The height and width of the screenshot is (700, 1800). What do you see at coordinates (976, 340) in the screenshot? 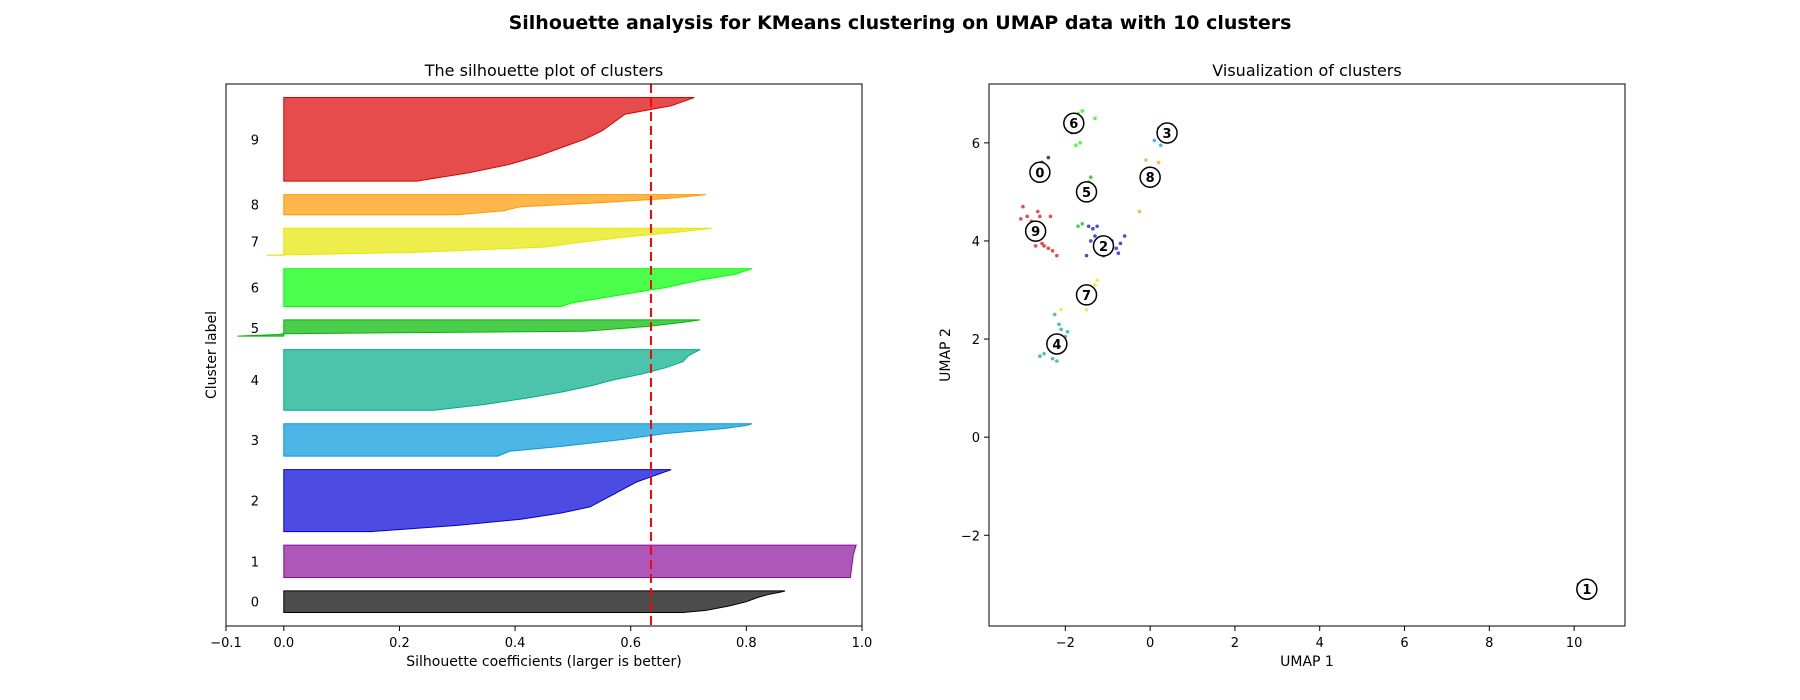
I see `scatter-y-tick-label: 2` at bounding box center [976, 340].